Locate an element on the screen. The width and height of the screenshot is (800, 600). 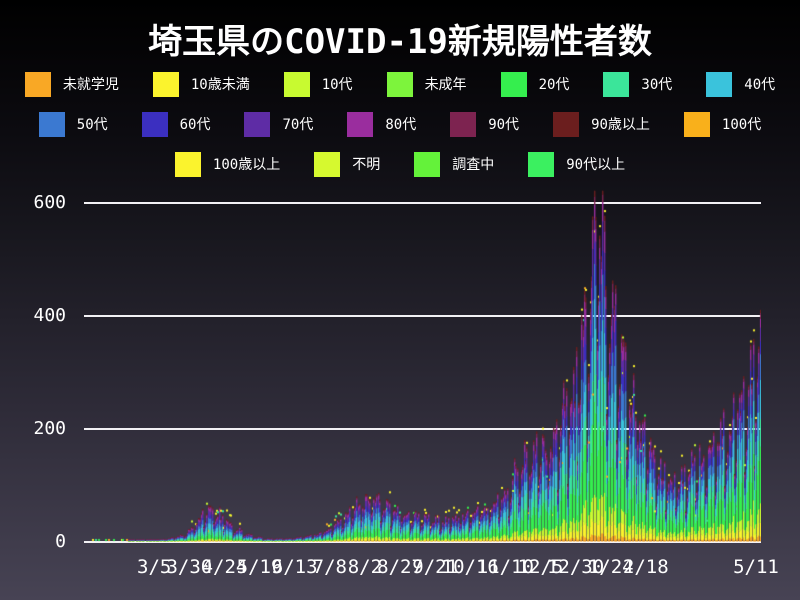
legend-item: 40代 is located at coordinates (741, 84).